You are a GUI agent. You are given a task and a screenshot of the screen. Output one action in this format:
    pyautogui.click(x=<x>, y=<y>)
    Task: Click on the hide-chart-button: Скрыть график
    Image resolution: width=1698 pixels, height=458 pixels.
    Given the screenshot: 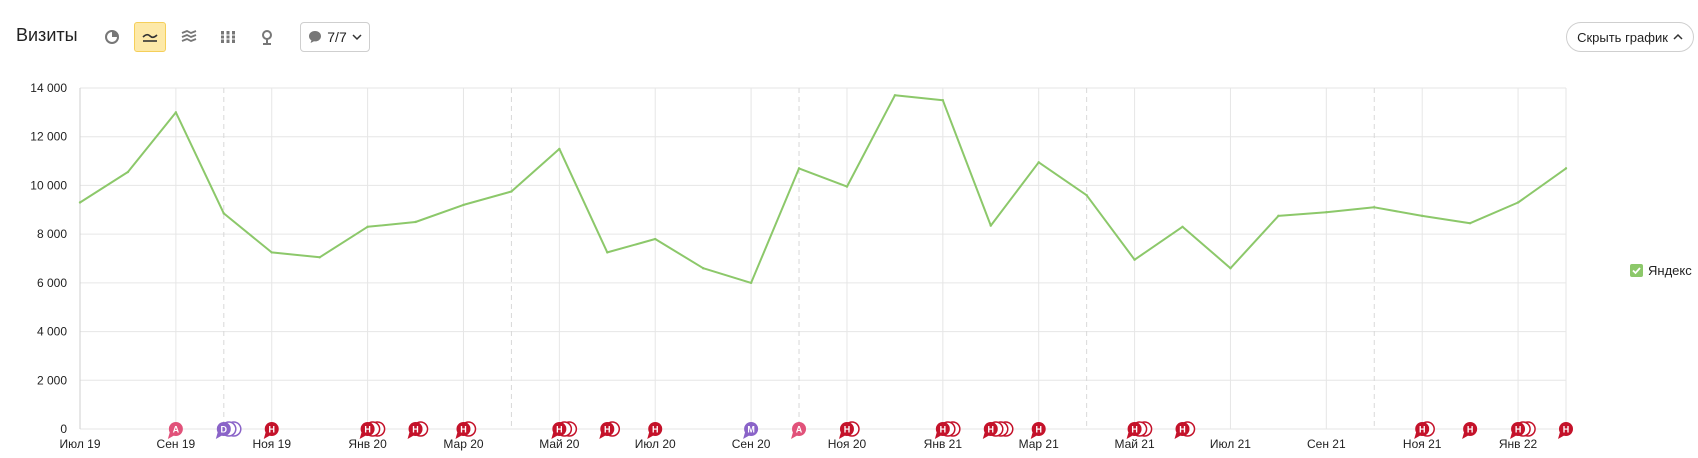 What is the action you would take?
    pyautogui.click(x=1630, y=37)
    